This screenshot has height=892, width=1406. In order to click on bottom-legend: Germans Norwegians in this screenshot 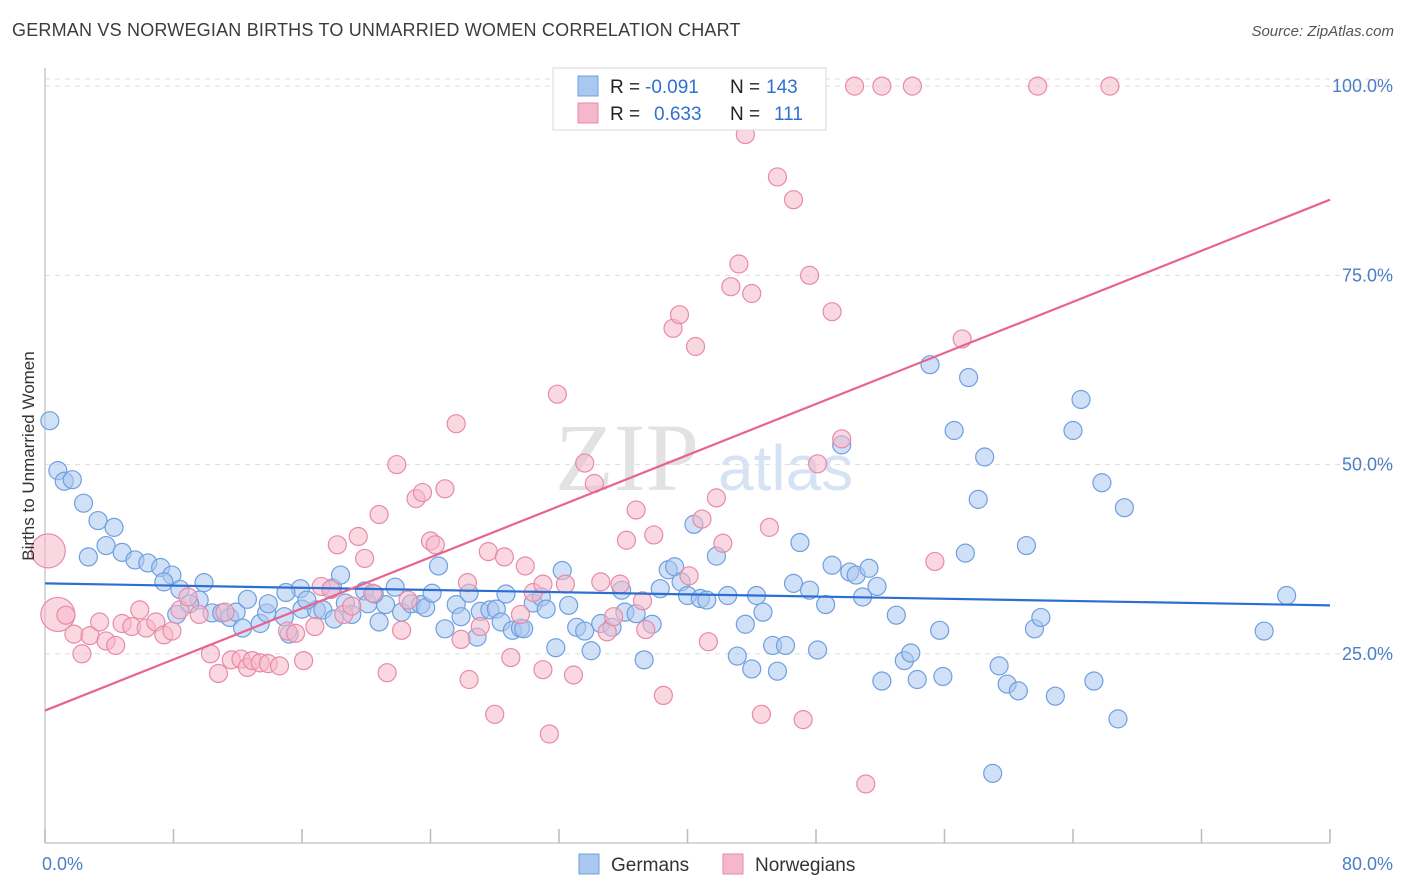, I will do `click(716, 864)`.